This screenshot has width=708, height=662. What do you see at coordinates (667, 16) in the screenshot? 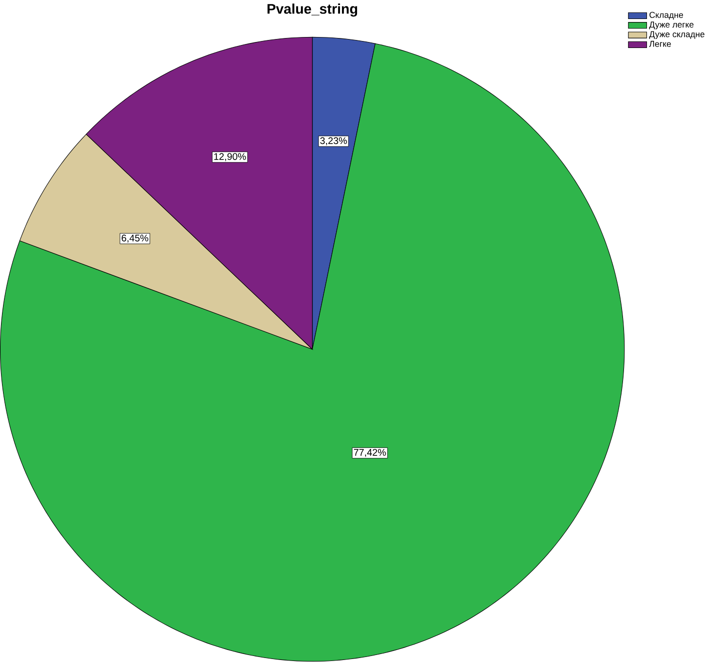
I see `legend-label: Складне` at bounding box center [667, 16].